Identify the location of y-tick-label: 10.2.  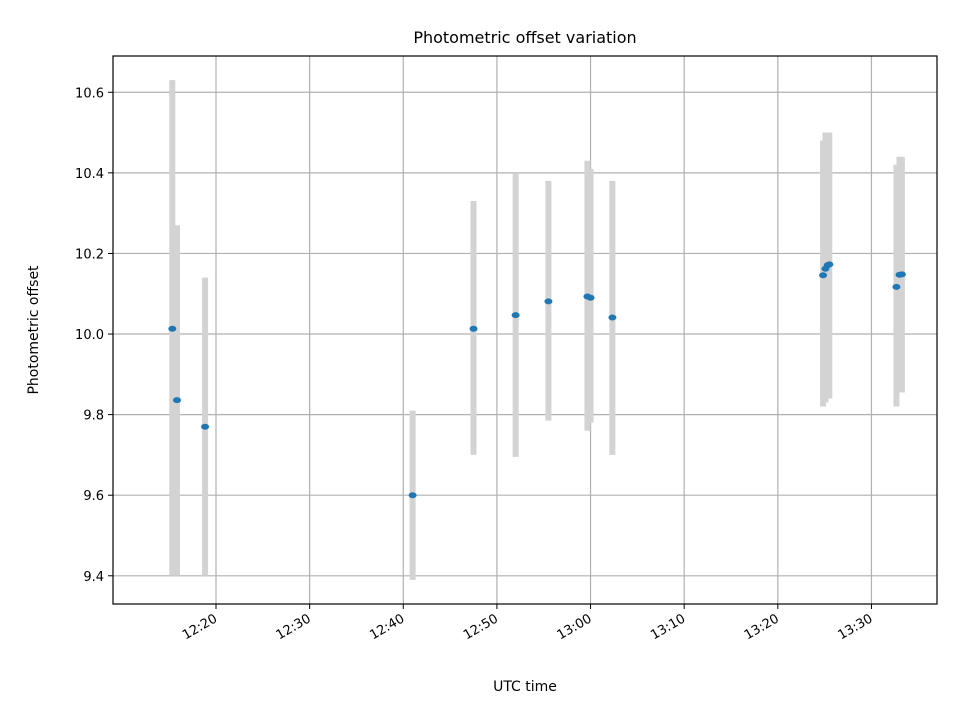
(89, 254).